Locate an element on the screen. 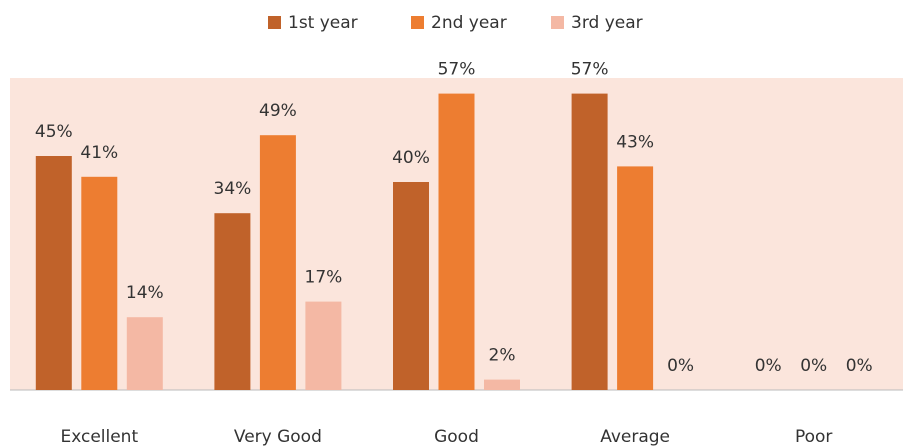 The height and width of the screenshot is (448, 903). x-tick-label: Poor is located at coordinates (813, 437).